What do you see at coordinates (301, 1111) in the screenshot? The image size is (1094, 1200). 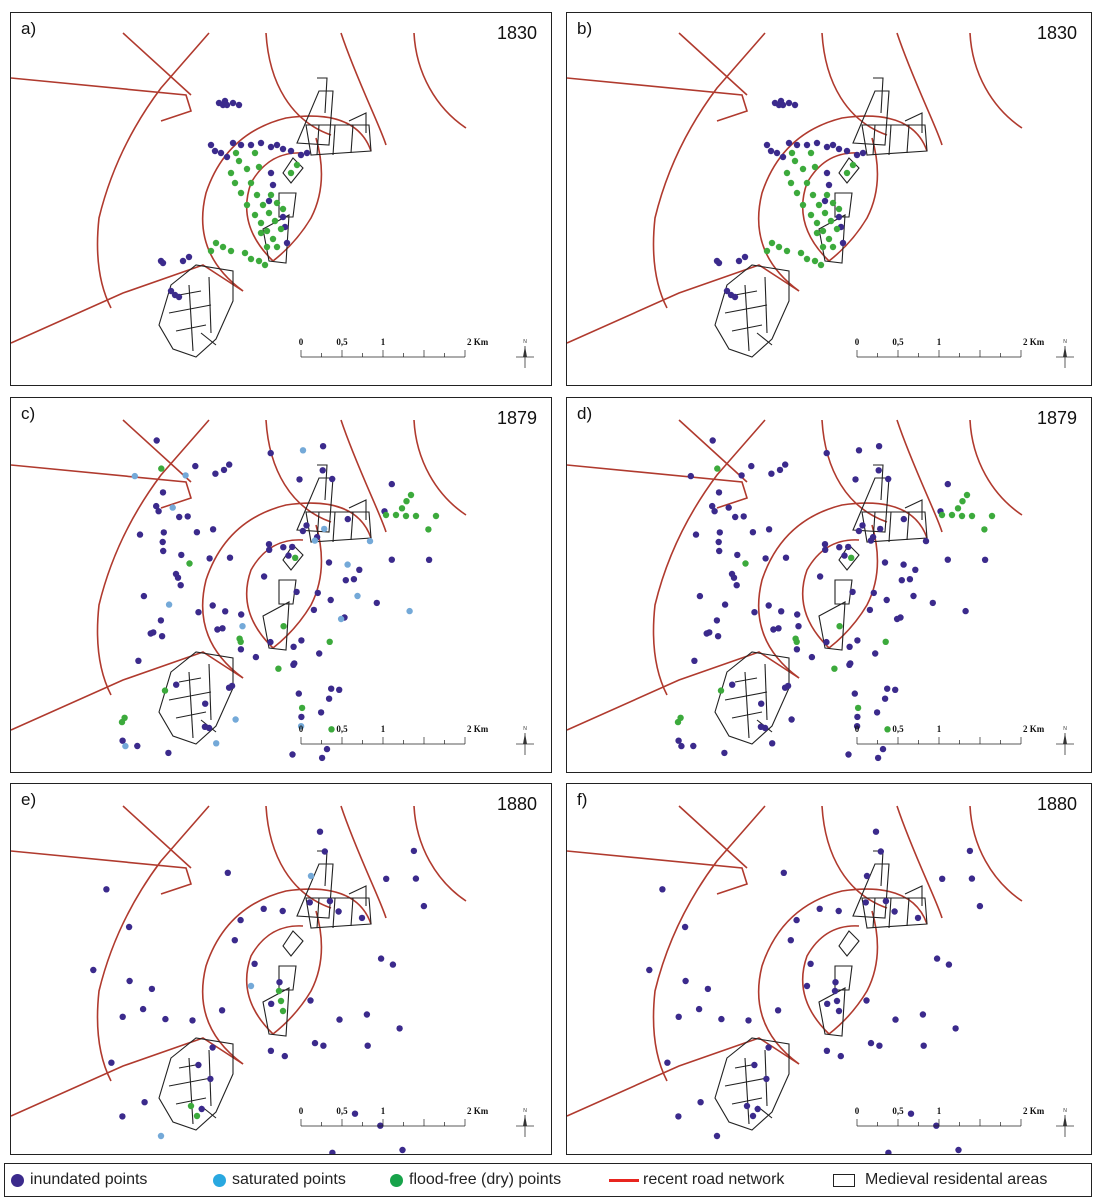 I see `scale-label: 0` at bounding box center [301, 1111].